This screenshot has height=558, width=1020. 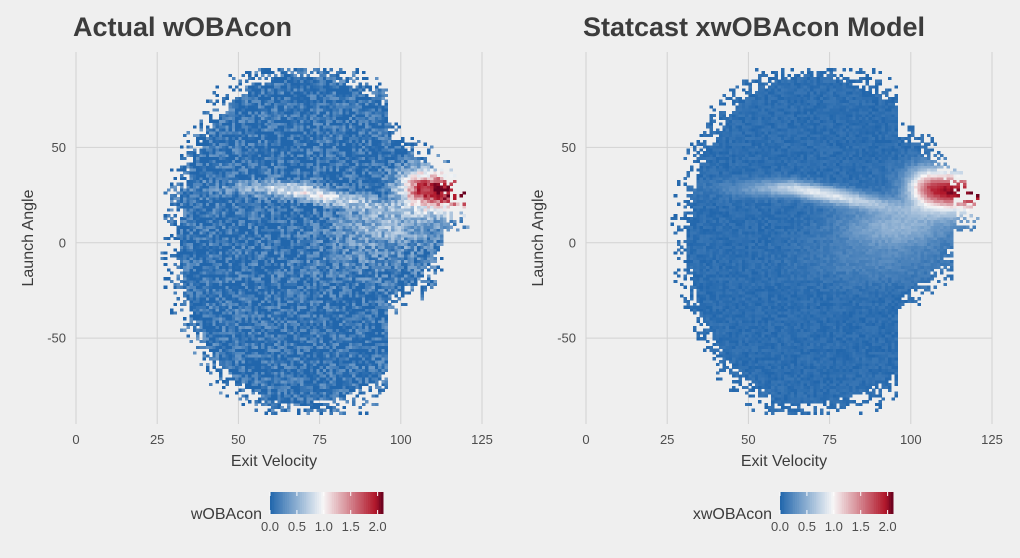 What do you see at coordinates (732, 514) in the screenshot?
I see `colorbar-title: xwOBAcon` at bounding box center [732, 514].